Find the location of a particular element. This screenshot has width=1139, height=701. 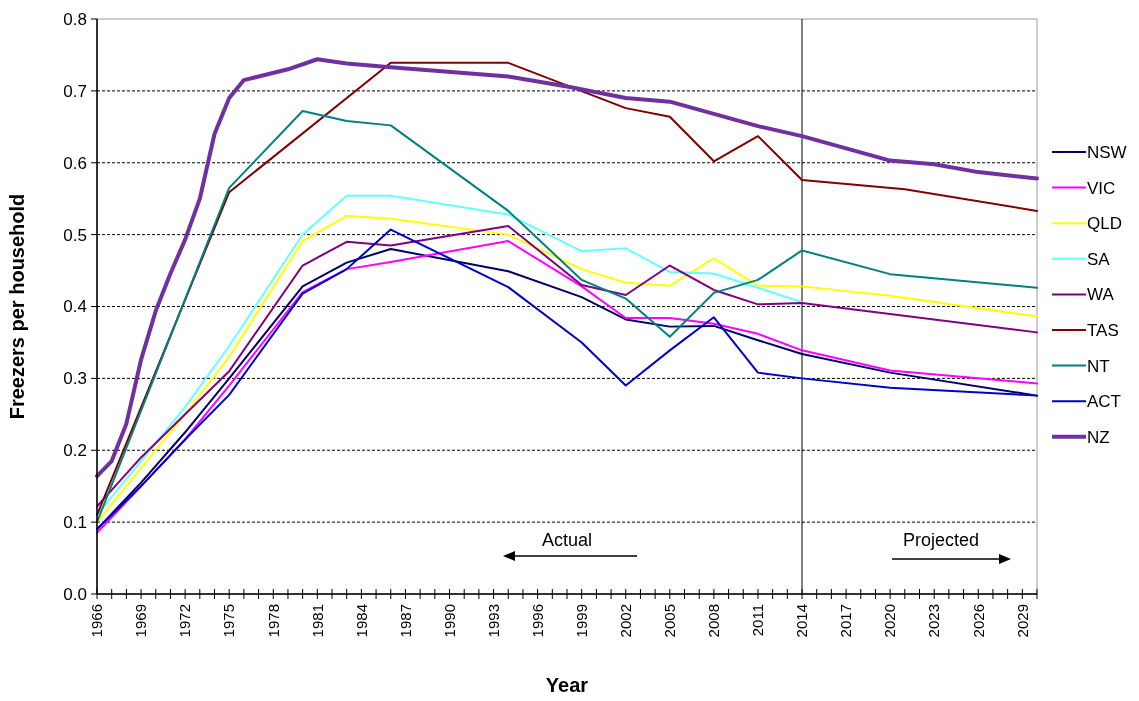

y-tick-label: 0.7 is located at coordinates (75, 91).